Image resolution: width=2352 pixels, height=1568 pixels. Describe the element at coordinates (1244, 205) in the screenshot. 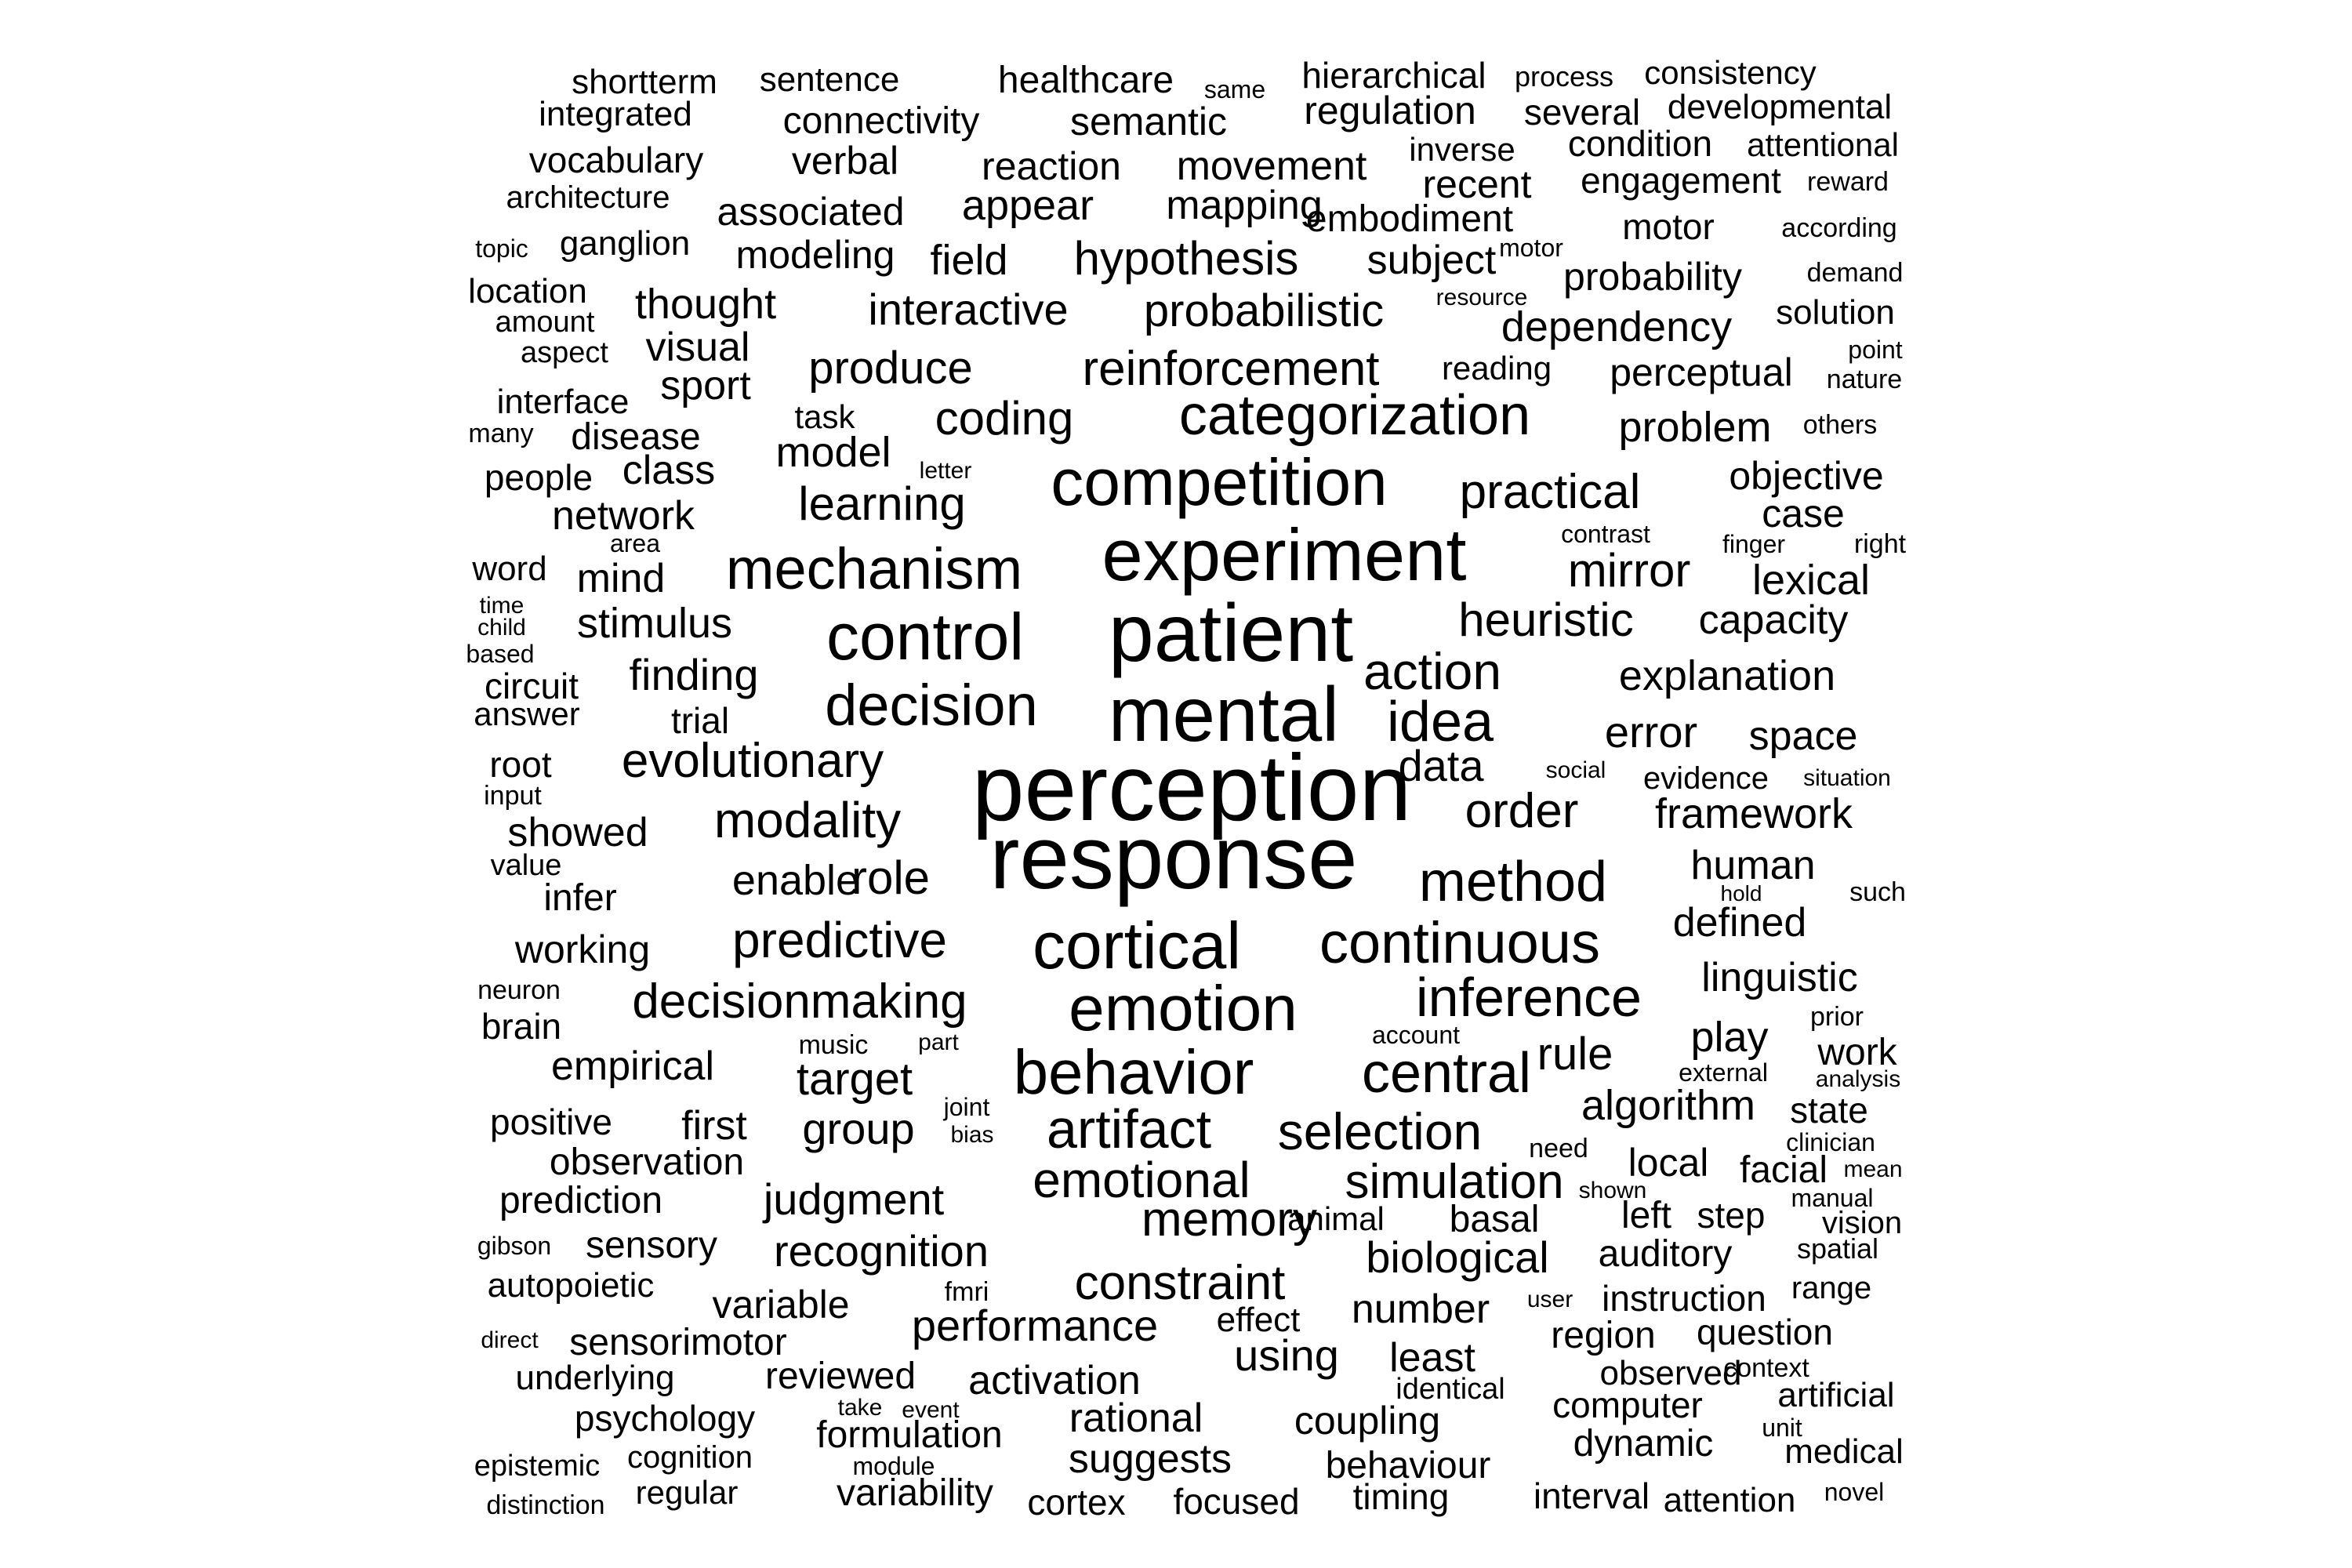

I see `cloud-word-mapping: mapping` at that location.